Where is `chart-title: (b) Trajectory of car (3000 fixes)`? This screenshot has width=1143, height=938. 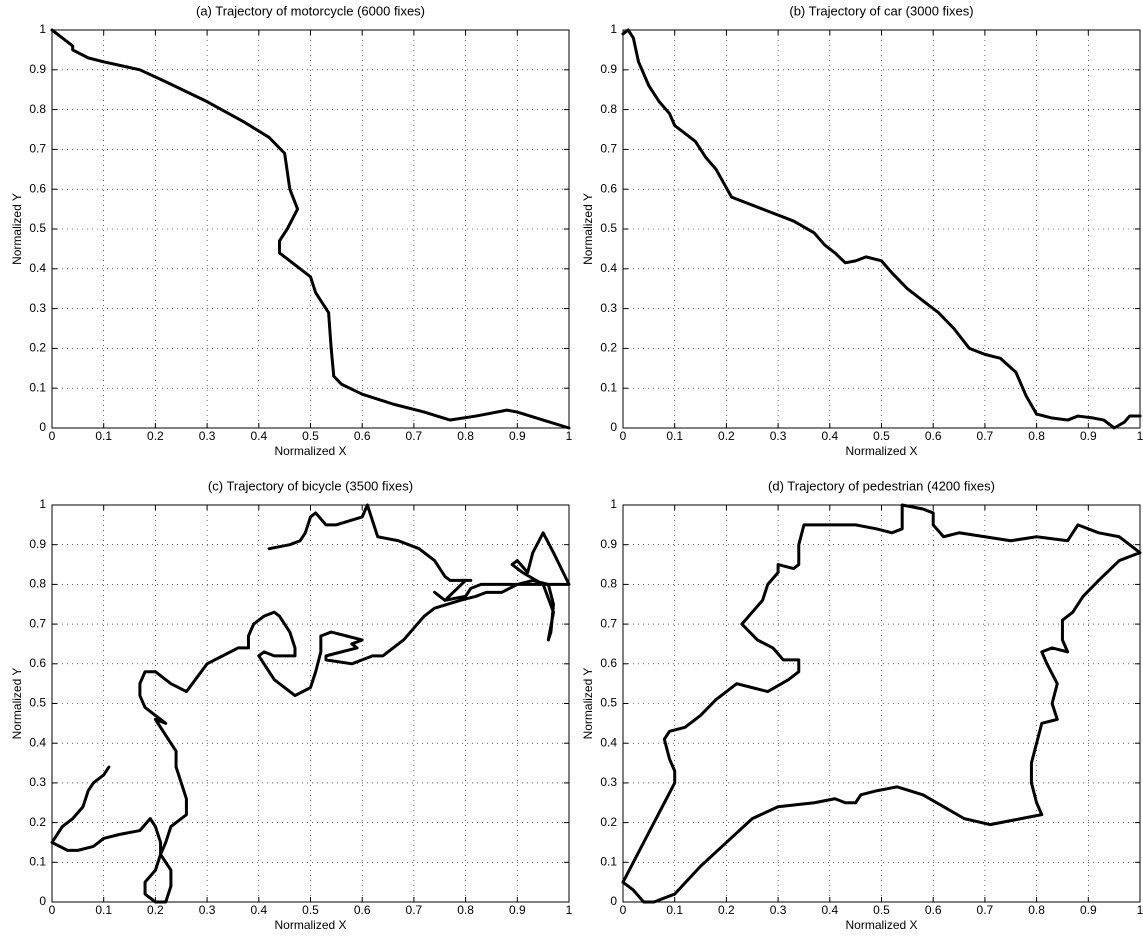 chart-title: (b) Trajectory of car (3000 fixes) is located at coordinates (881, 10).